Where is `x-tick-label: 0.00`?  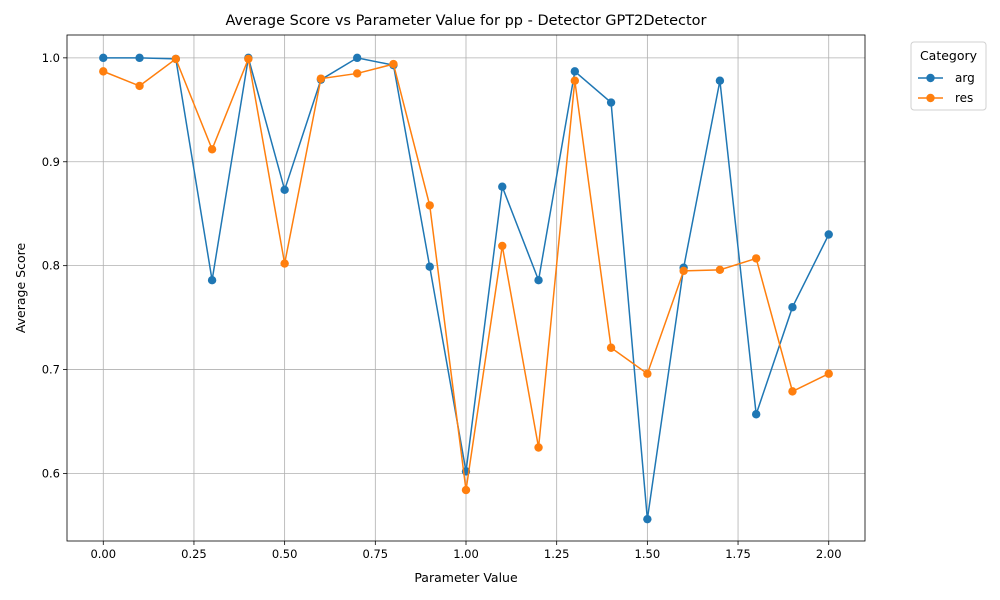 x-tick-label: 0.00 is located at coordinates (103, 554).